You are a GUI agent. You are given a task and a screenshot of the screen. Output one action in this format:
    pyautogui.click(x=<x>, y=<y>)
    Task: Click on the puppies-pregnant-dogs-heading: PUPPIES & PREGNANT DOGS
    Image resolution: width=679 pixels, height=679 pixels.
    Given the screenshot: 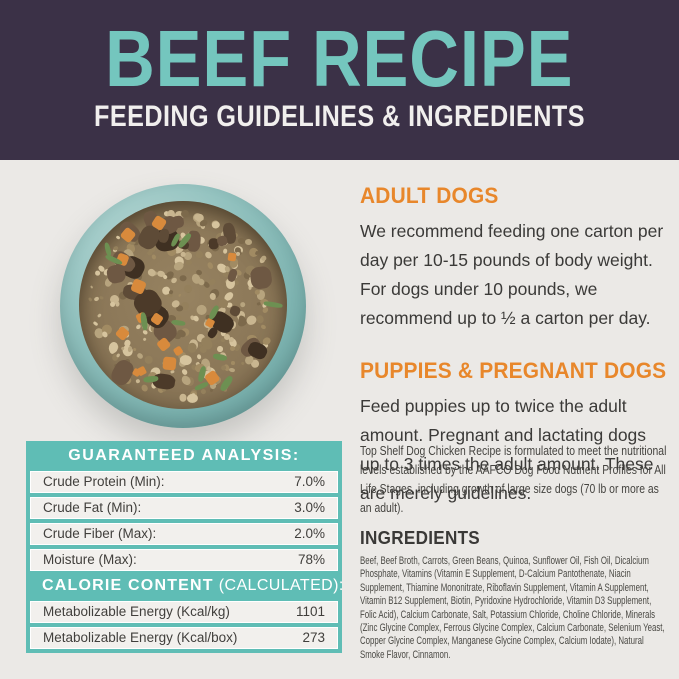 What is the action you would take?
    pyautogui.click(x=513, y=370)
    